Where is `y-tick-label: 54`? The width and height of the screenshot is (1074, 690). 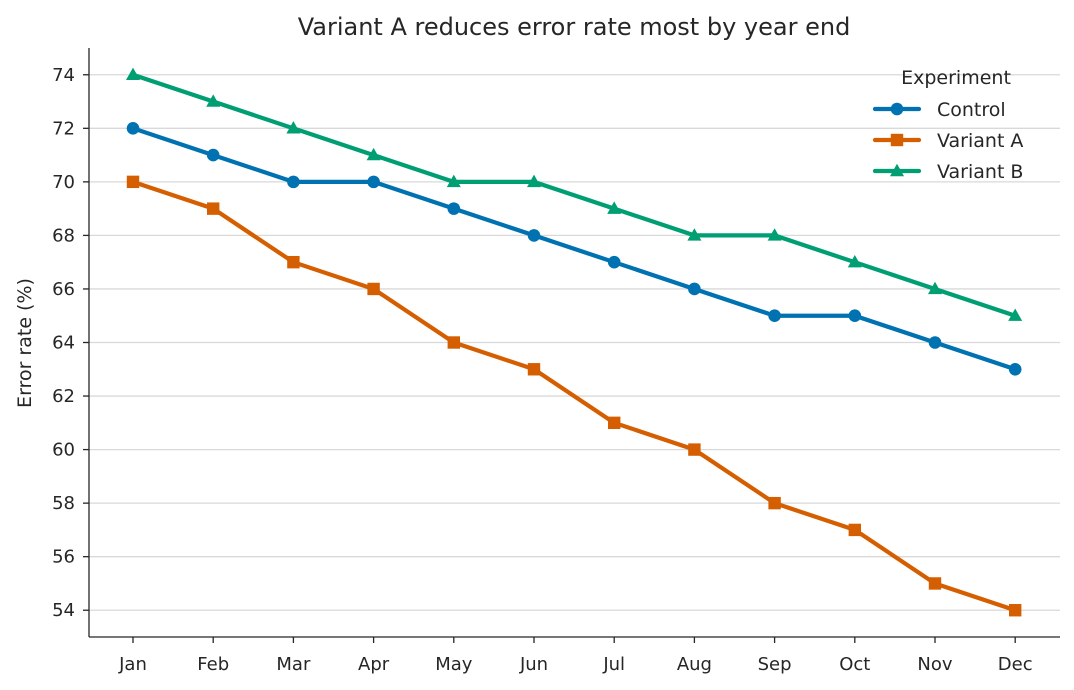
y-tick-label: 54 is located at coordinates (63, 610).